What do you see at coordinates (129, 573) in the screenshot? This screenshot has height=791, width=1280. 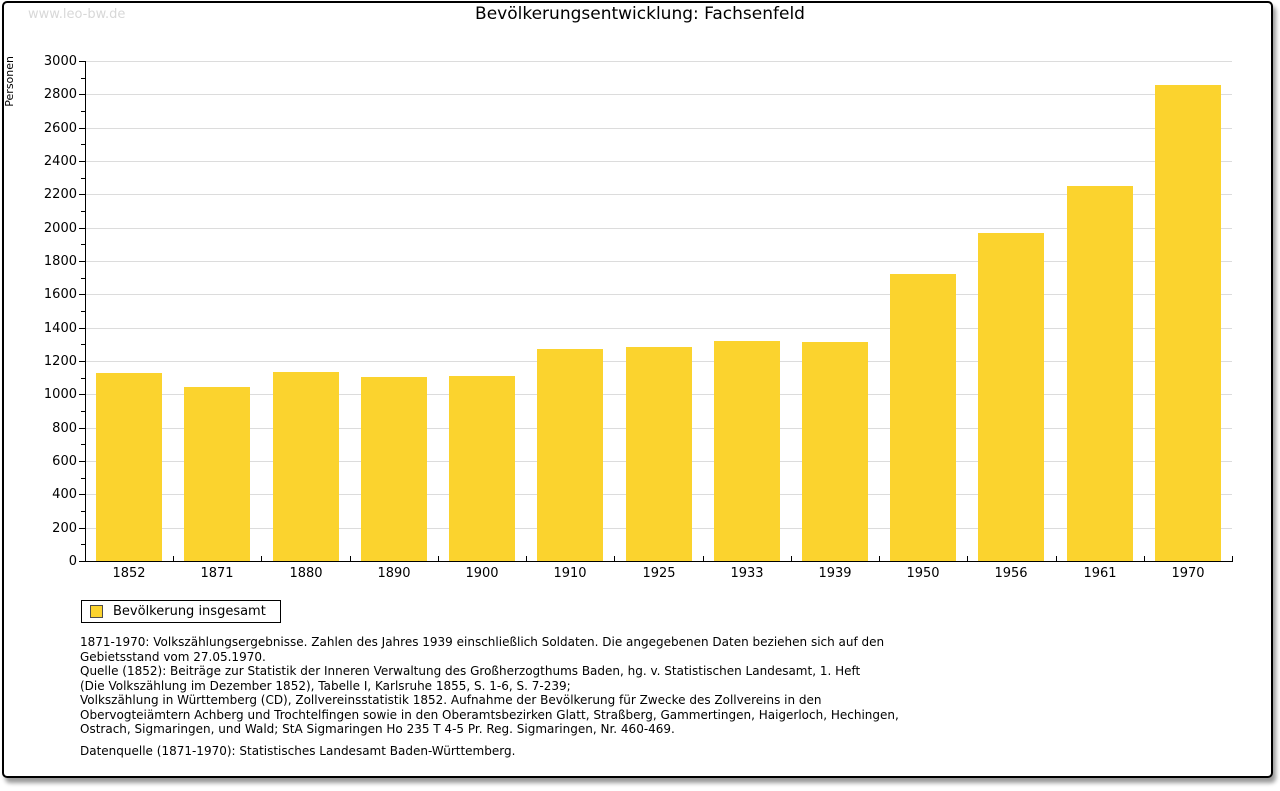 I see `x-tick-label: 1852` at bounding box center [129, 573].